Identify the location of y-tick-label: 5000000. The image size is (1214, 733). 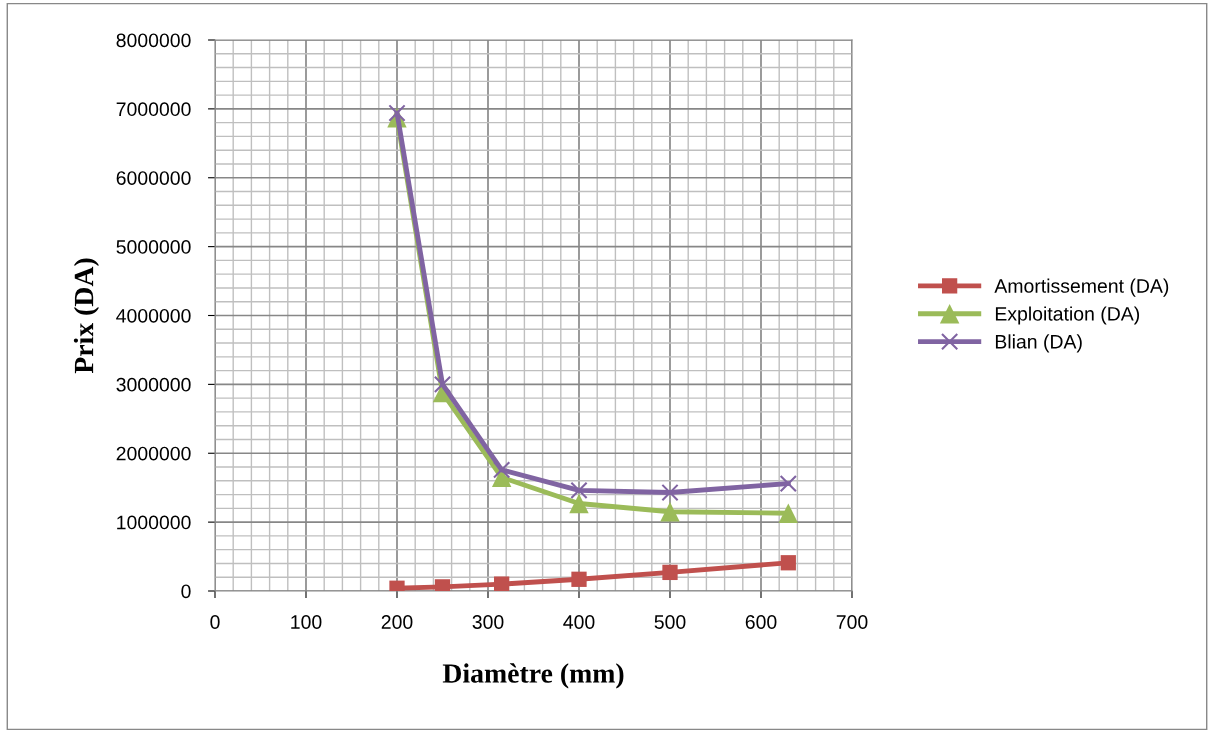
(153, 247).